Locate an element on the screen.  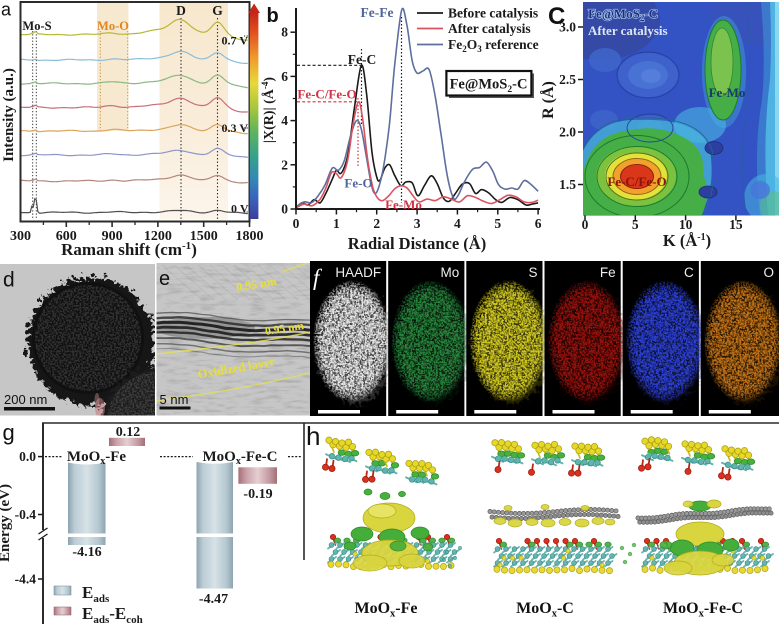
svg-text: e is located at coordinates (164, 279).